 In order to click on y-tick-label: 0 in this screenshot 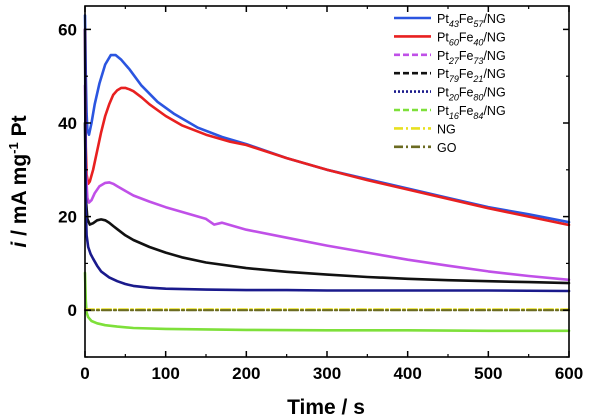, I will do `click(72, 310)`.